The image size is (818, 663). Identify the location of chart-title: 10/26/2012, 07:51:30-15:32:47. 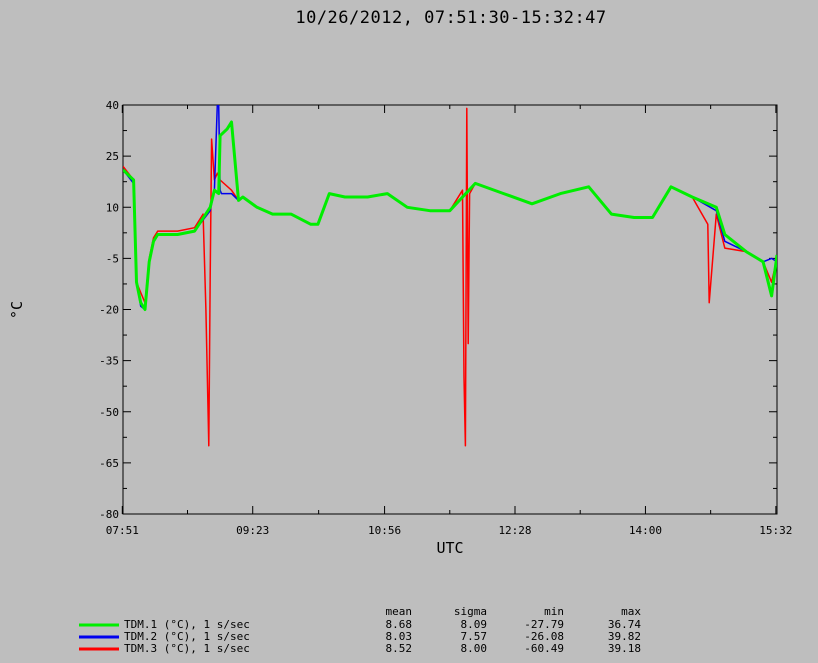
(451, 18).